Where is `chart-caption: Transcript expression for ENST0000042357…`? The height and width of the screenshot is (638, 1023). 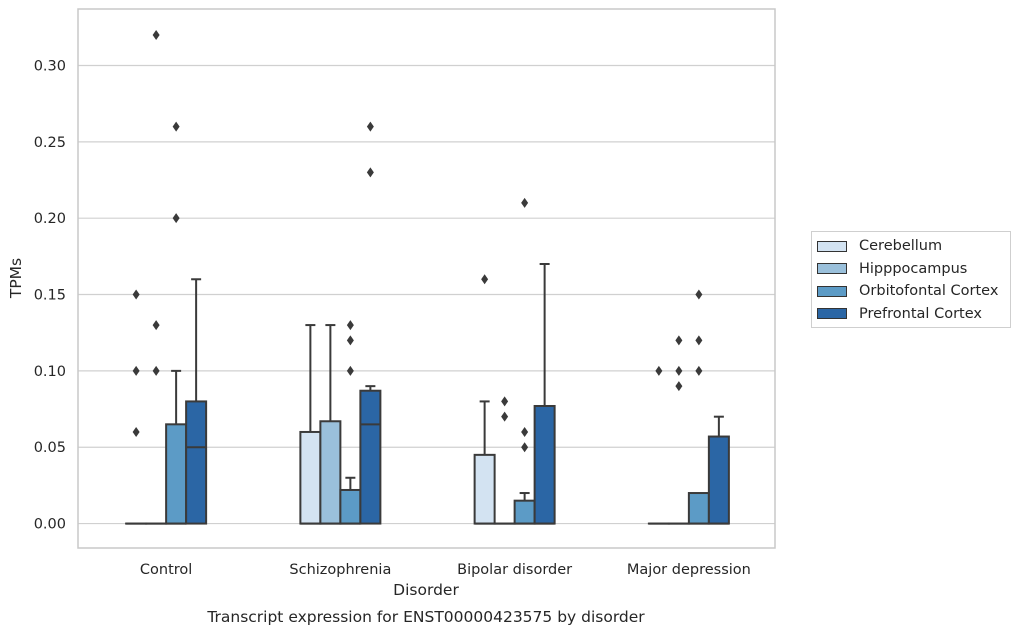 chart-caption: Transcript expression for ENST0000042357… is located at coordinates (425, 617).